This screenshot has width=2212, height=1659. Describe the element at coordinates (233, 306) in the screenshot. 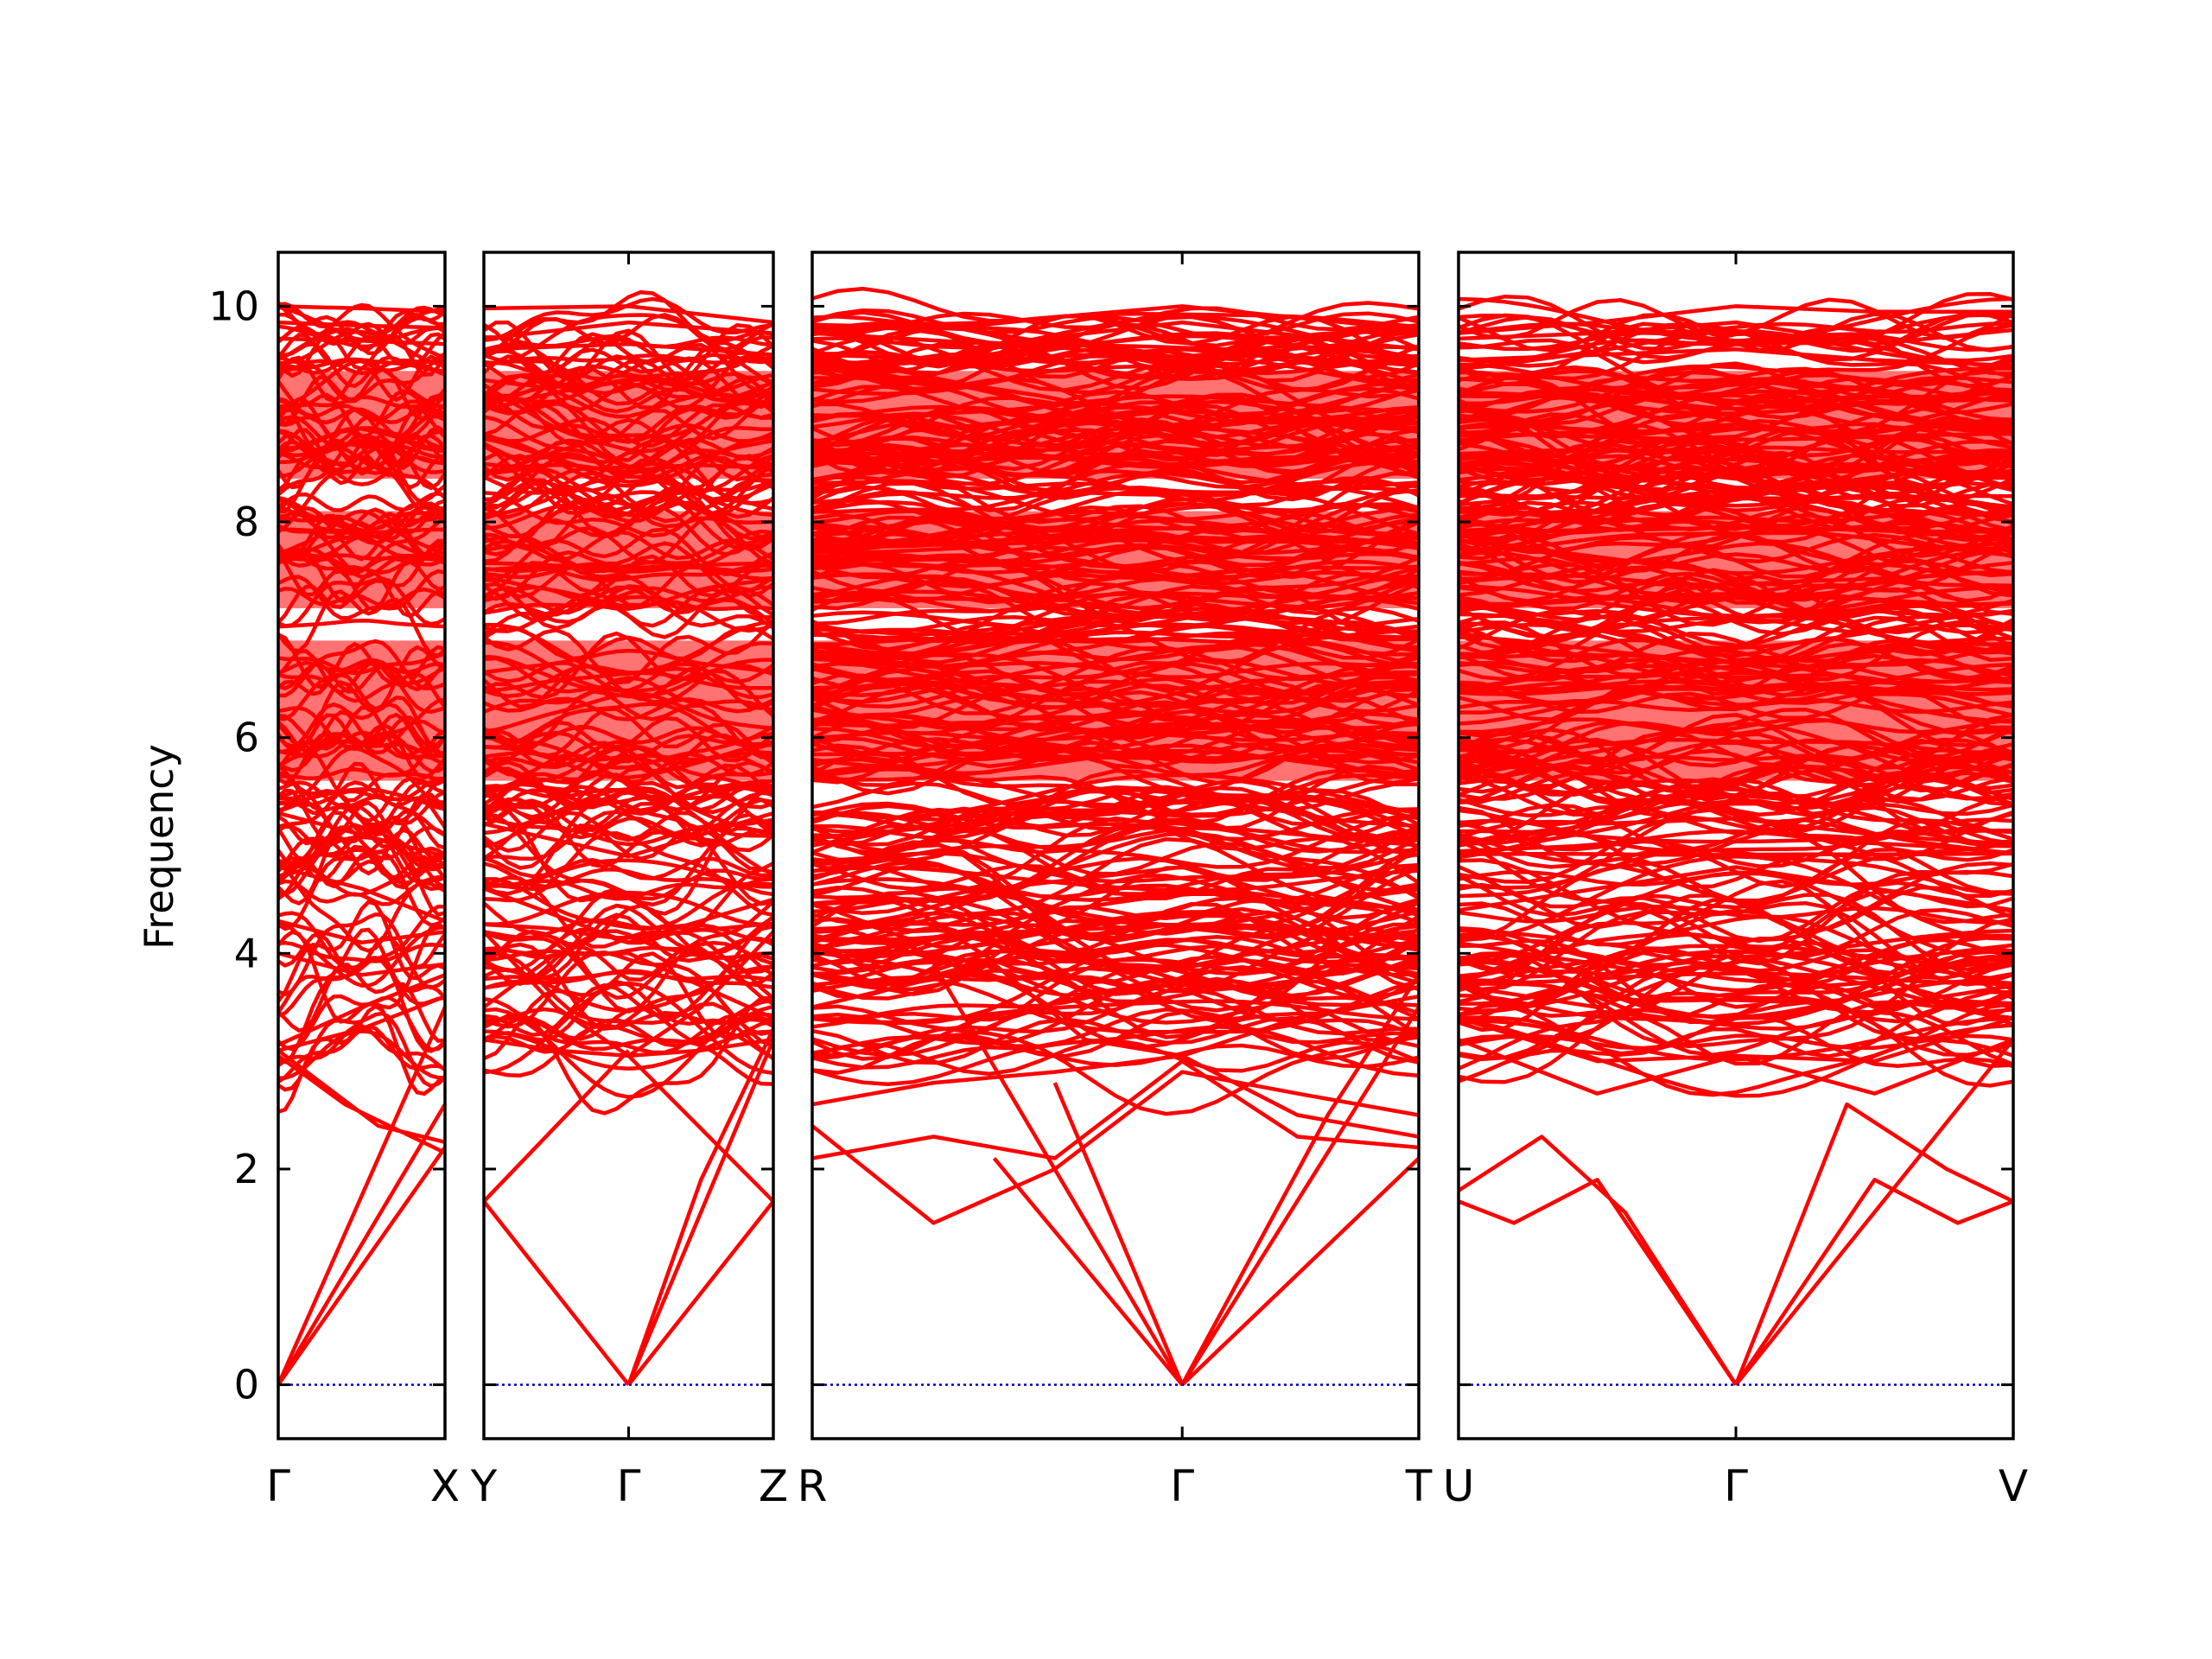

I see `y-tick-label: 10` at that location.